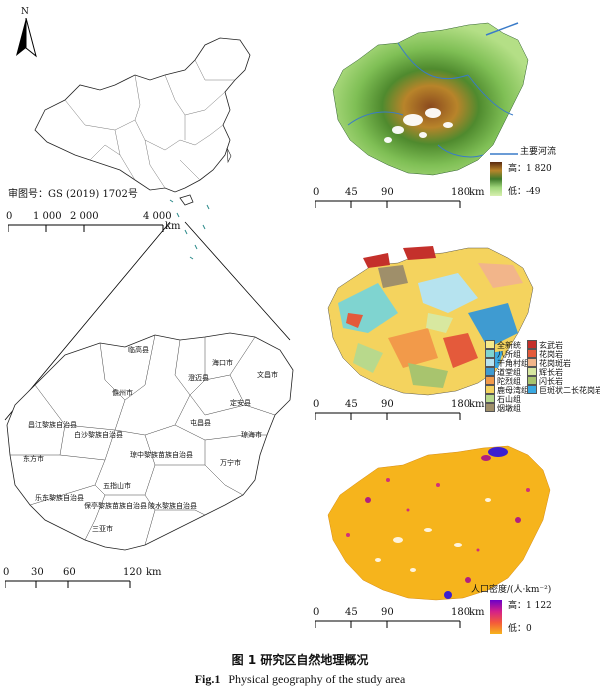 The height and width of the screenshot is (698, 600). I want to click on north-arrow-icon, so click(26, 38).